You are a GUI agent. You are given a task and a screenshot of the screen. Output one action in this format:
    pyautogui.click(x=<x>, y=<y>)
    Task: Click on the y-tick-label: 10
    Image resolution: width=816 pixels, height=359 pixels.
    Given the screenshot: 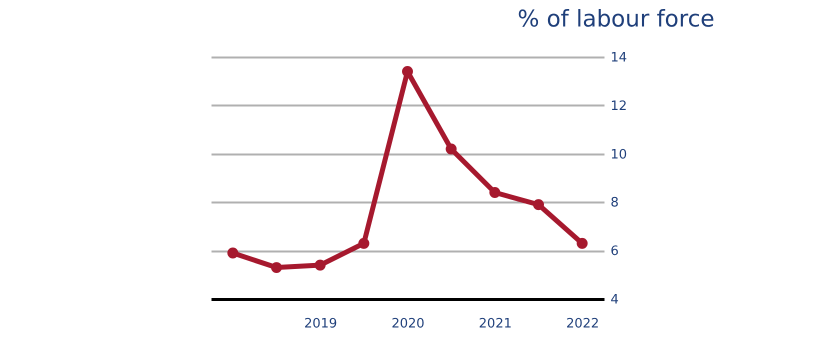 What is the action you would take?
    pyautogui.click(x=619, y=154)
    